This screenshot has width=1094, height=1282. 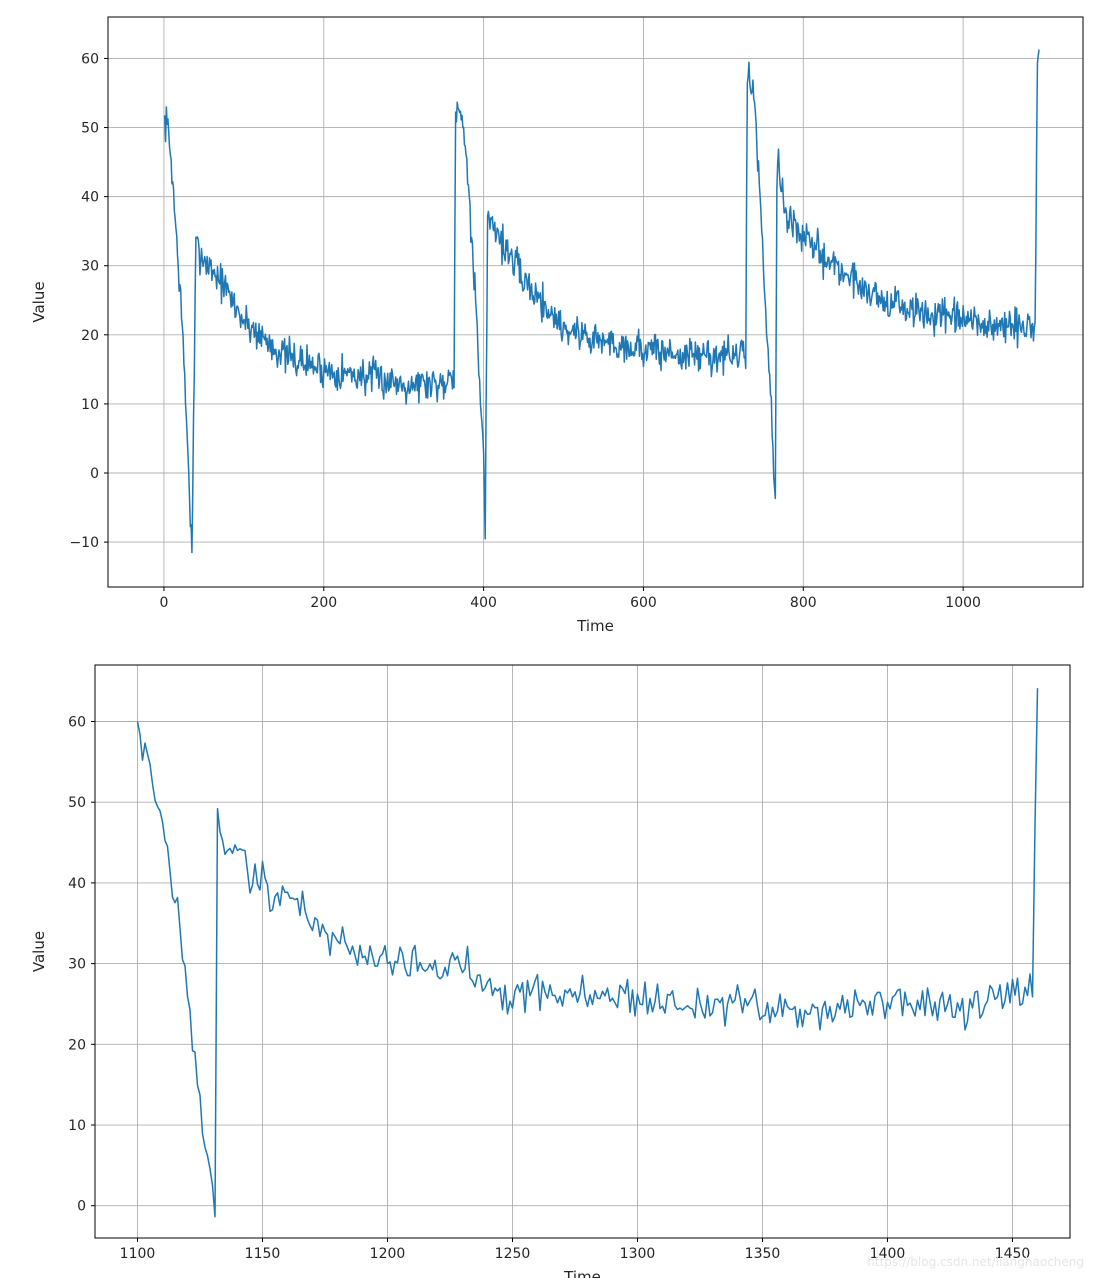 What do you see at coordinates (575, 1250) in the screenshot?
I see `x-ticks-bottom: 1100 1150 1200 1250 1300 1350 1400 1450` at bounding box center [575, 1250].